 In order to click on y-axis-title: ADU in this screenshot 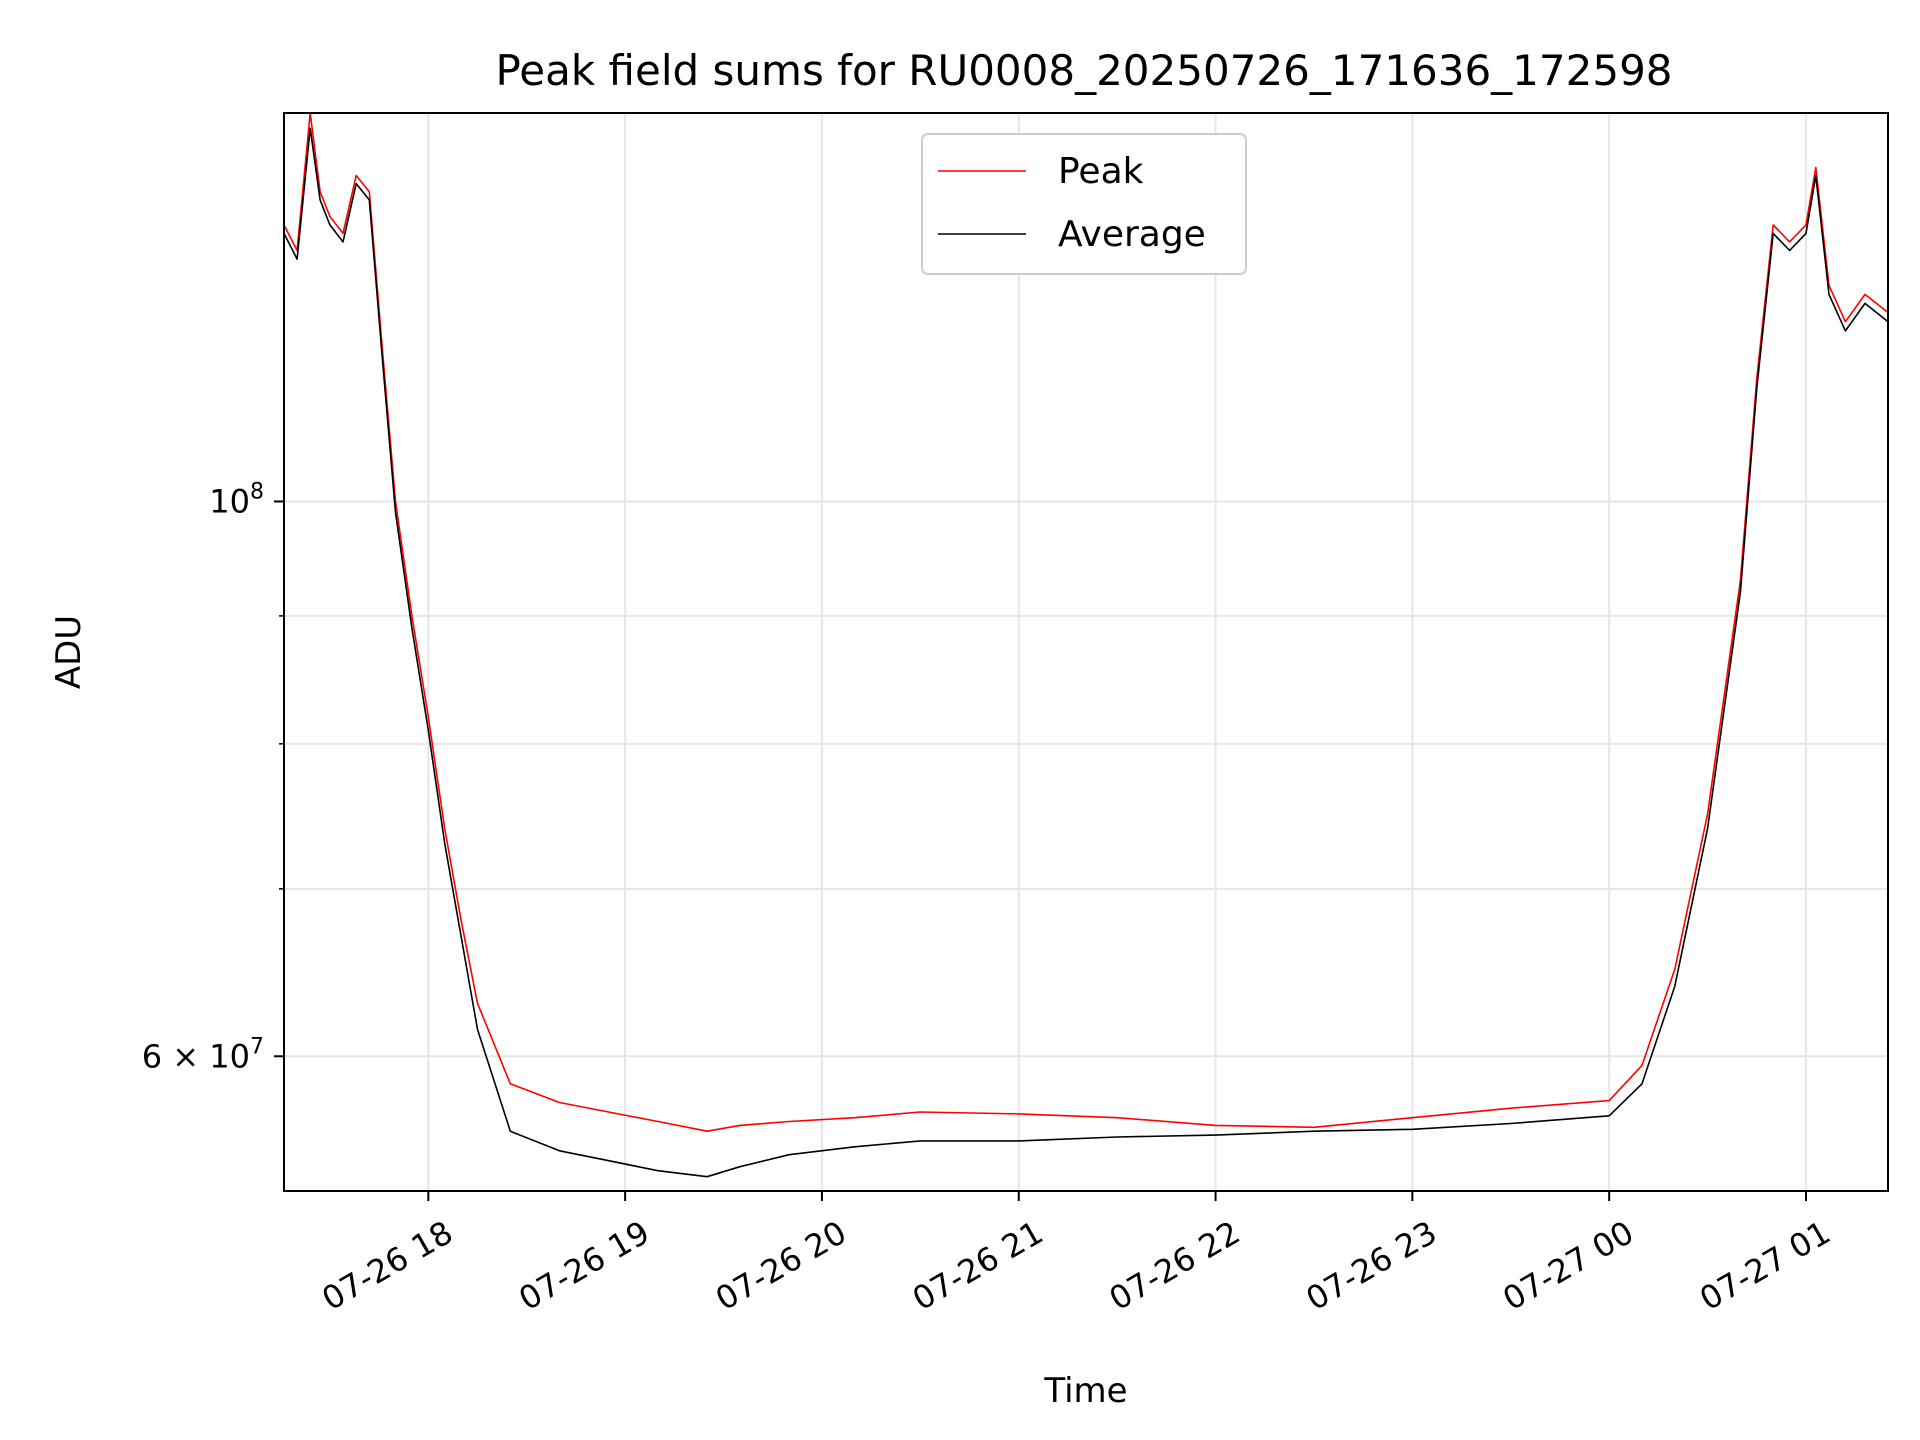, I will do `click(69, 652)`.